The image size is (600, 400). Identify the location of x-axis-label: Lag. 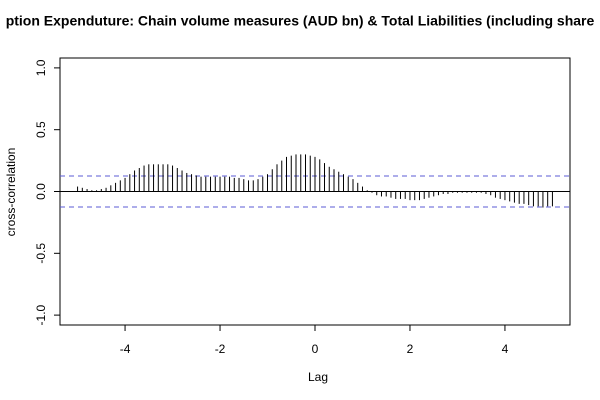
(318, 377).